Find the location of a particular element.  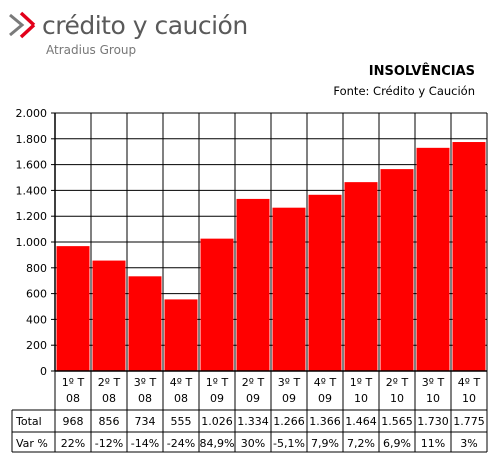

y-tick-label: 800 is located at coordinates (36, 268).